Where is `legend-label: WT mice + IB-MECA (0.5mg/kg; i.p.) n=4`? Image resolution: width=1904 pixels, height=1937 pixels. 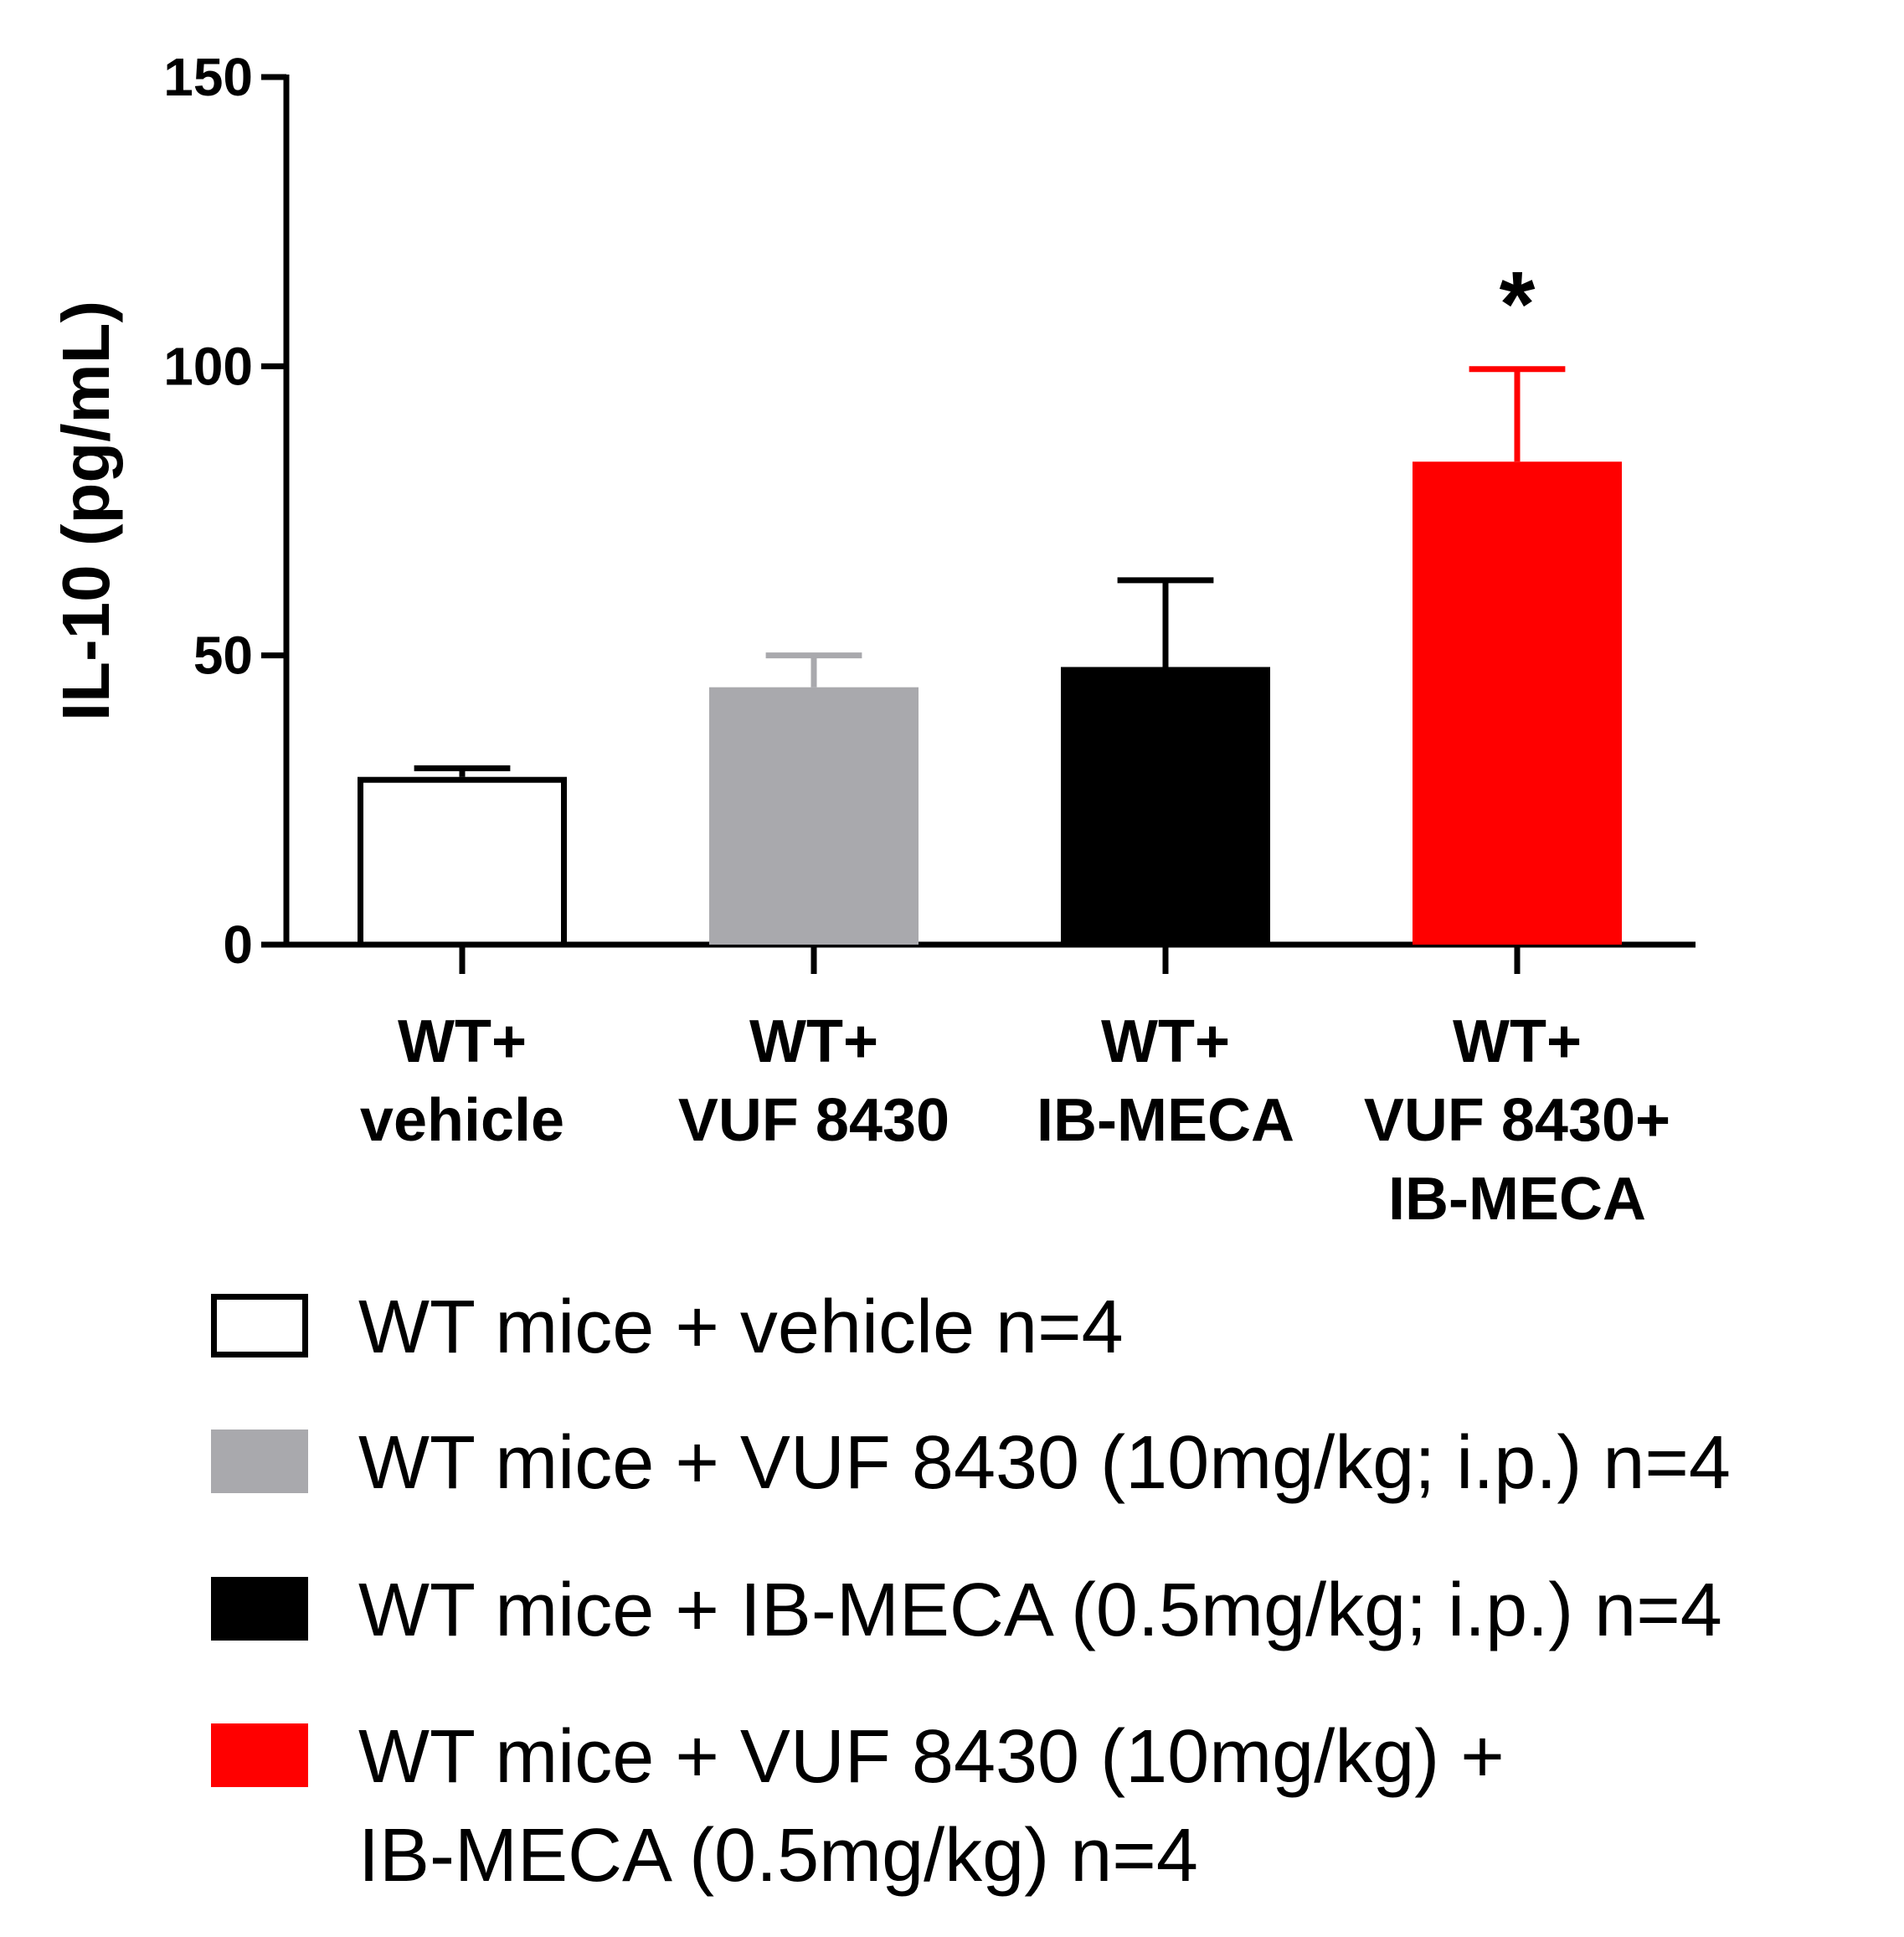 legend-label: WT mice + IB-MECA (0.5mg/kg; i.p.) n=4 is located at coordinates (1040, 1611).